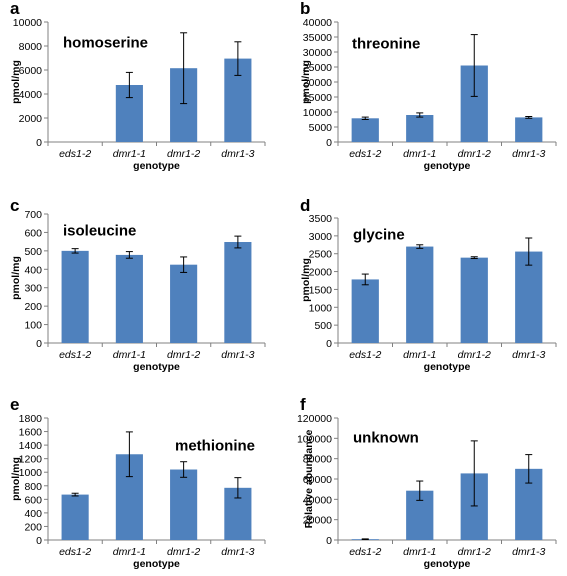 The image size is (567, 576). Describe the element at coordinates (317, 460) in the screenshot. I see `y-tick-label: 80000` at that location.